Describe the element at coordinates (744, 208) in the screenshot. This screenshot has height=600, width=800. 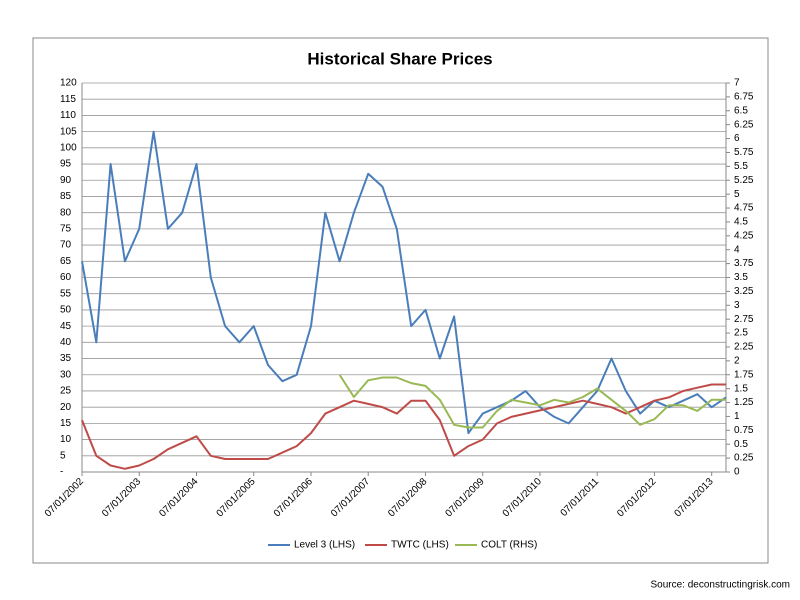
I see `y2-tick-label: 4.75` at that location.